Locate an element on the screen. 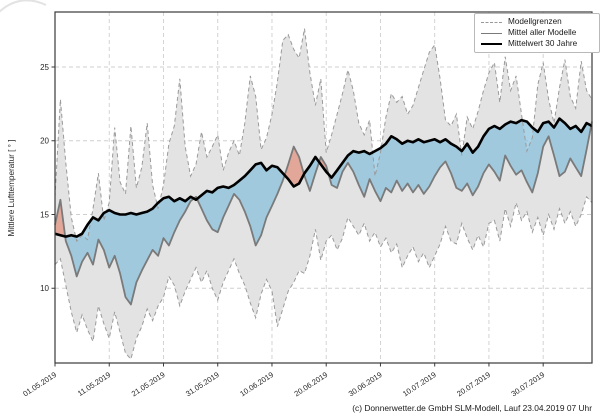 This screenshot has height=420, width=600. x-axis-tick-label: 31.05.2019 is located at coordinates (202, 384).